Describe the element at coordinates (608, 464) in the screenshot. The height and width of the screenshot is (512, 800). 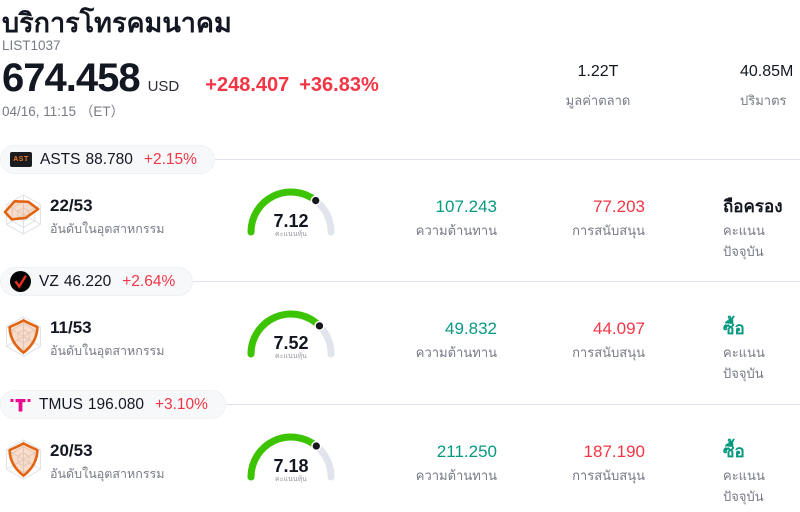
I see `support-column: 187.190 การสนับสนุน` at that location.